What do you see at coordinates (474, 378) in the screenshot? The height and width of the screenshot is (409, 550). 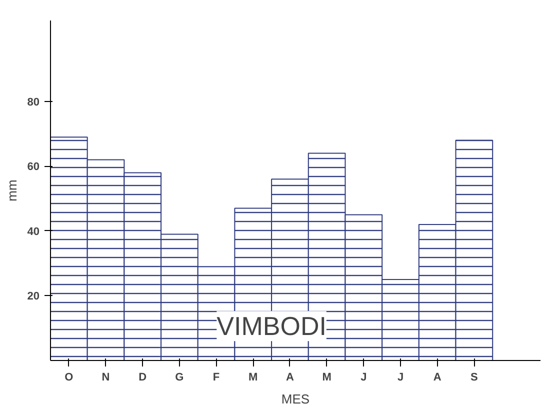 I see `x-tick-label: S` at bounding box center [474, 378].